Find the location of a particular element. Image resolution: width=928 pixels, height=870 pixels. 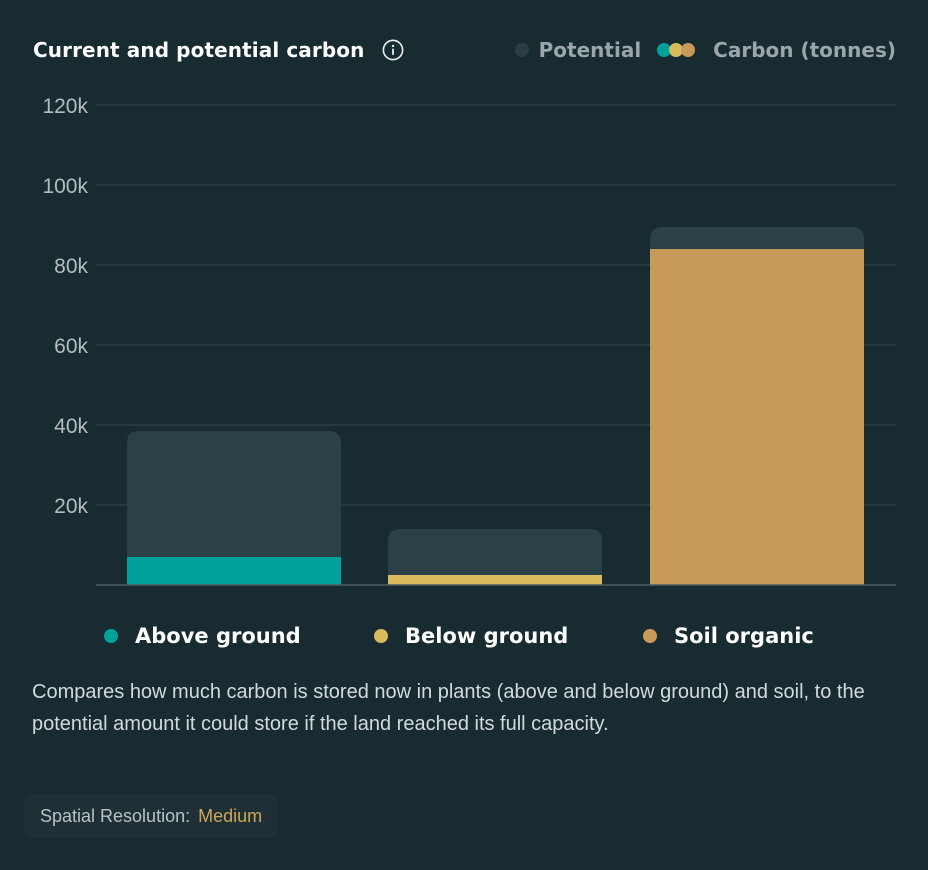

y-tick-label: 120k is located at coordinates (65, 106).